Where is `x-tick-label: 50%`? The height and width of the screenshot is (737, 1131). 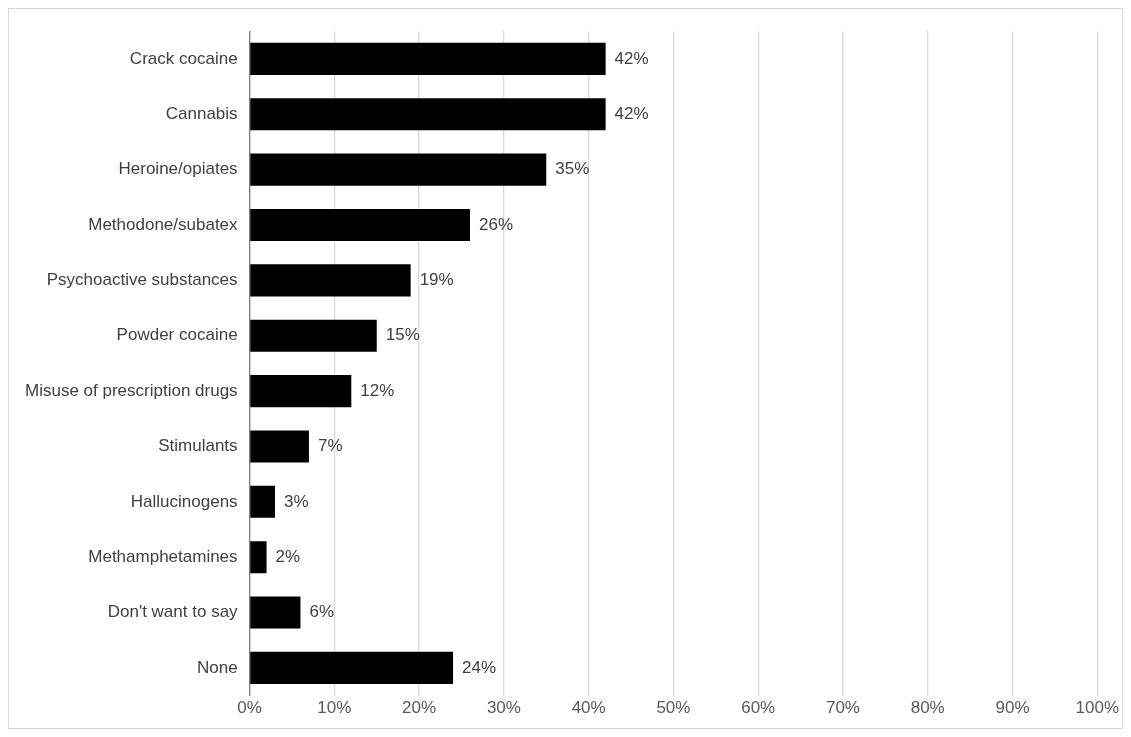
x-tick-label: 50% is located at coordinates (673, 708).